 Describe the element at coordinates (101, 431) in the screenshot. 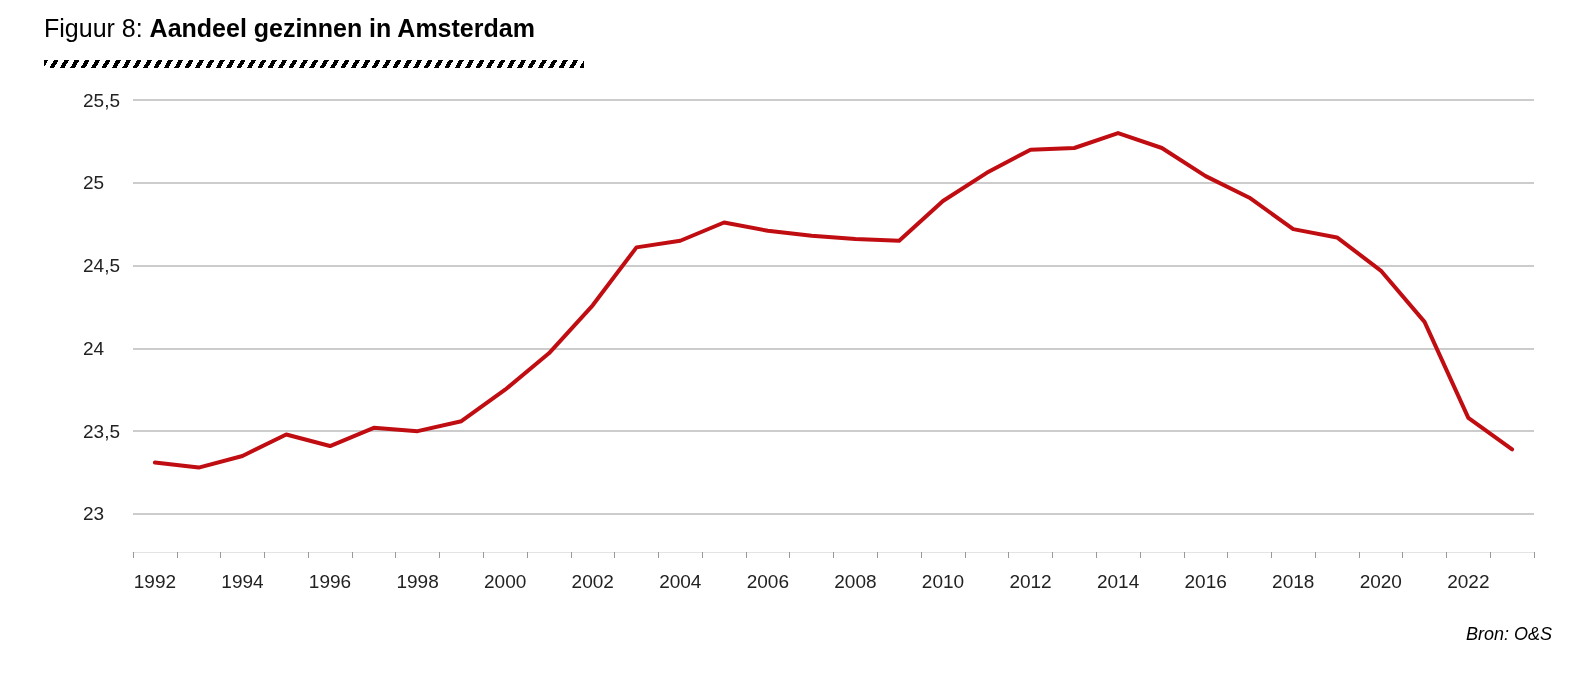

I see `y-tick-label: 23,5` at that location.